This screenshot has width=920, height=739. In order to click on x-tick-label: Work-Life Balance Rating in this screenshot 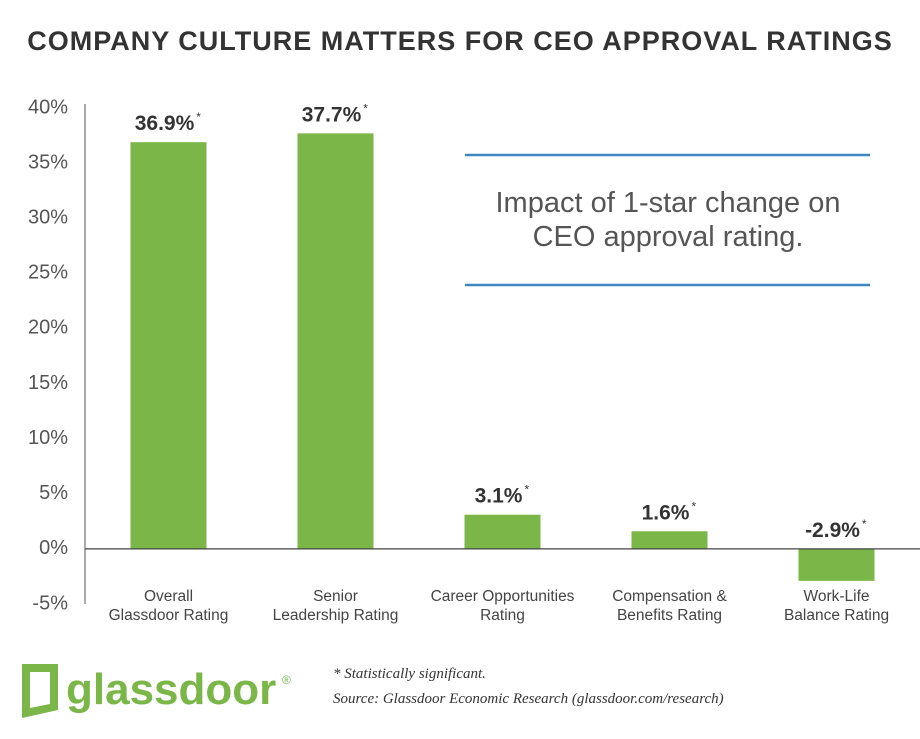, I will do `click(836, 606)`.